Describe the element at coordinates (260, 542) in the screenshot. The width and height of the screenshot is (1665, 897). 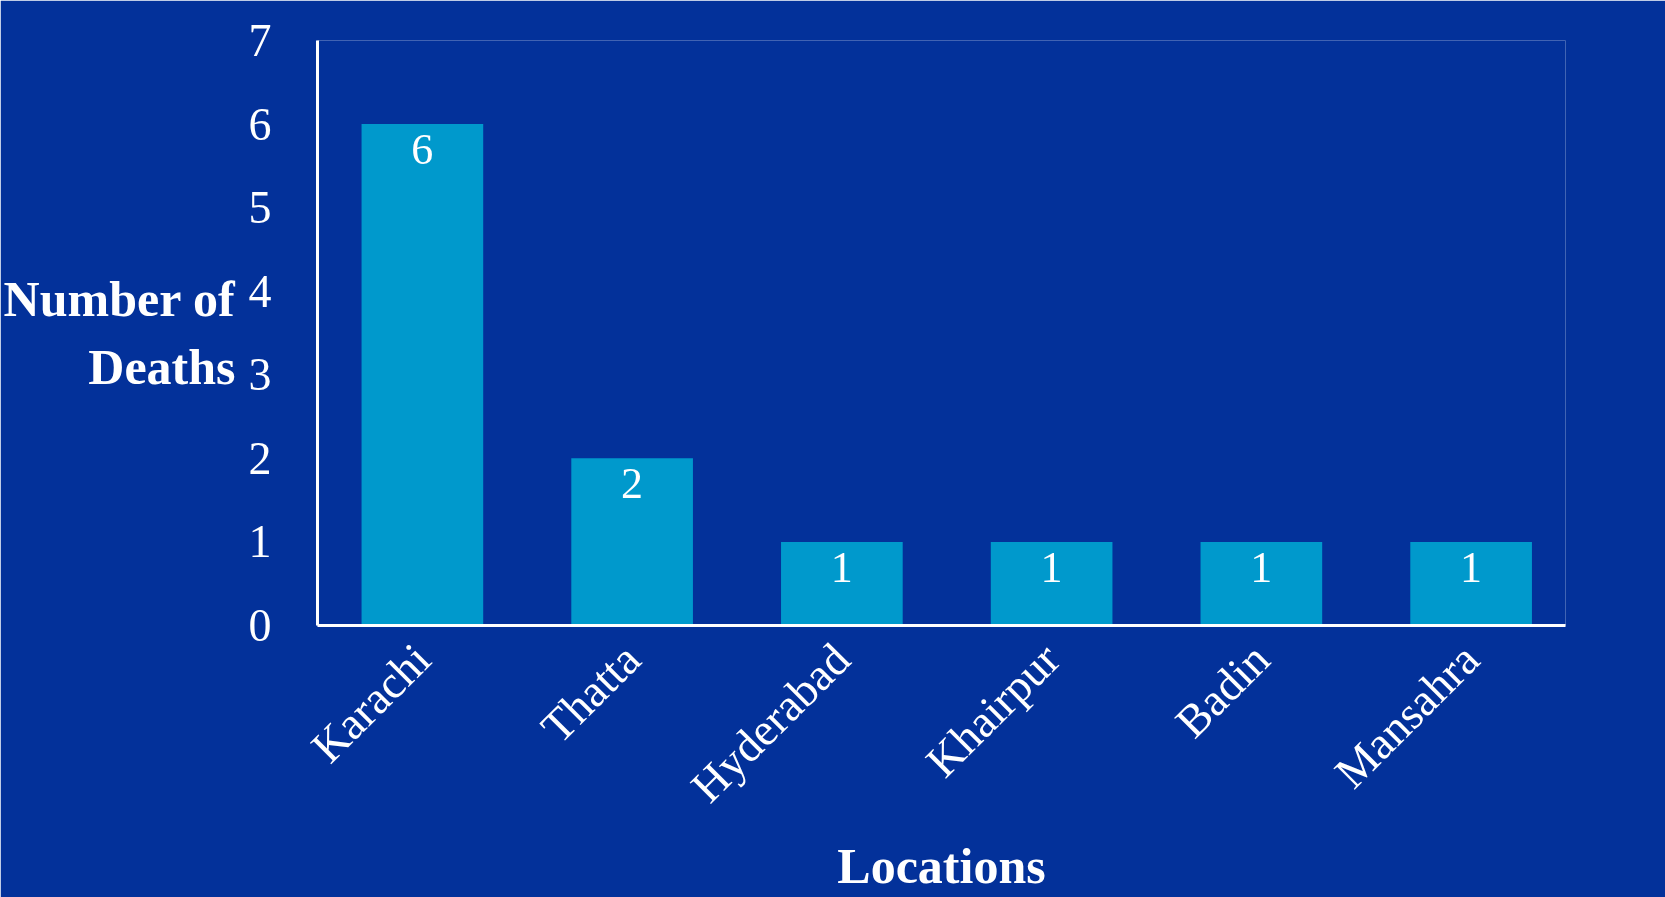
I see `y-tick-label: 1` at that location.